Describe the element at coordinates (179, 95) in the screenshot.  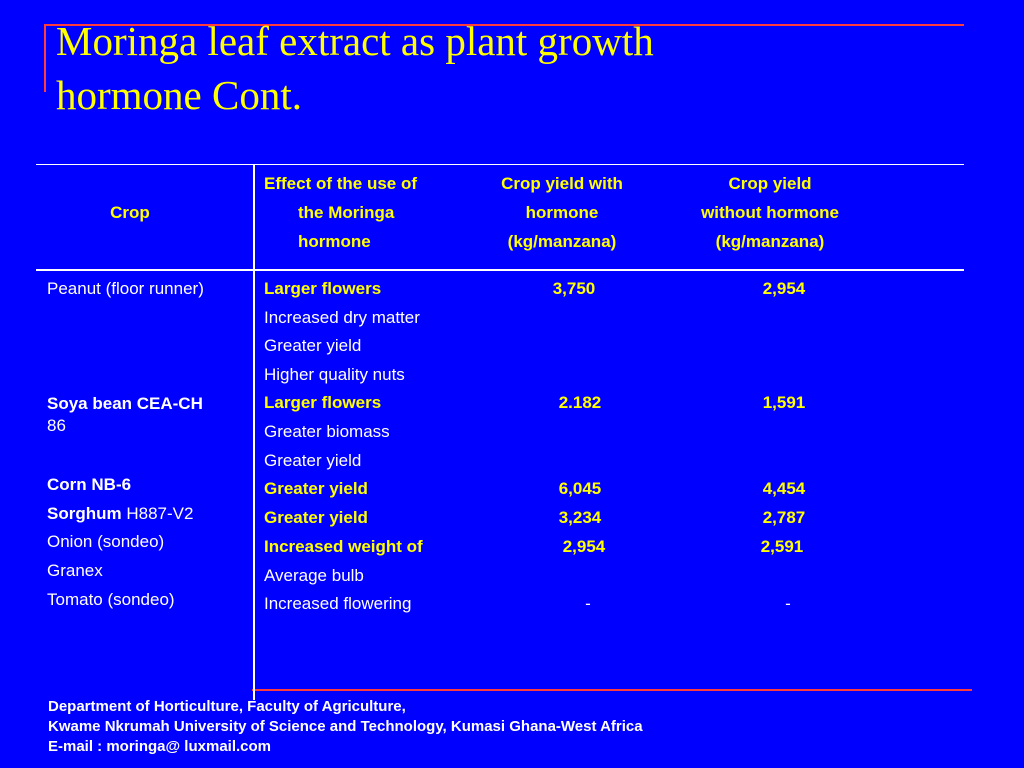
I see `slide-title-line-2: hormone Cont.` at that location.